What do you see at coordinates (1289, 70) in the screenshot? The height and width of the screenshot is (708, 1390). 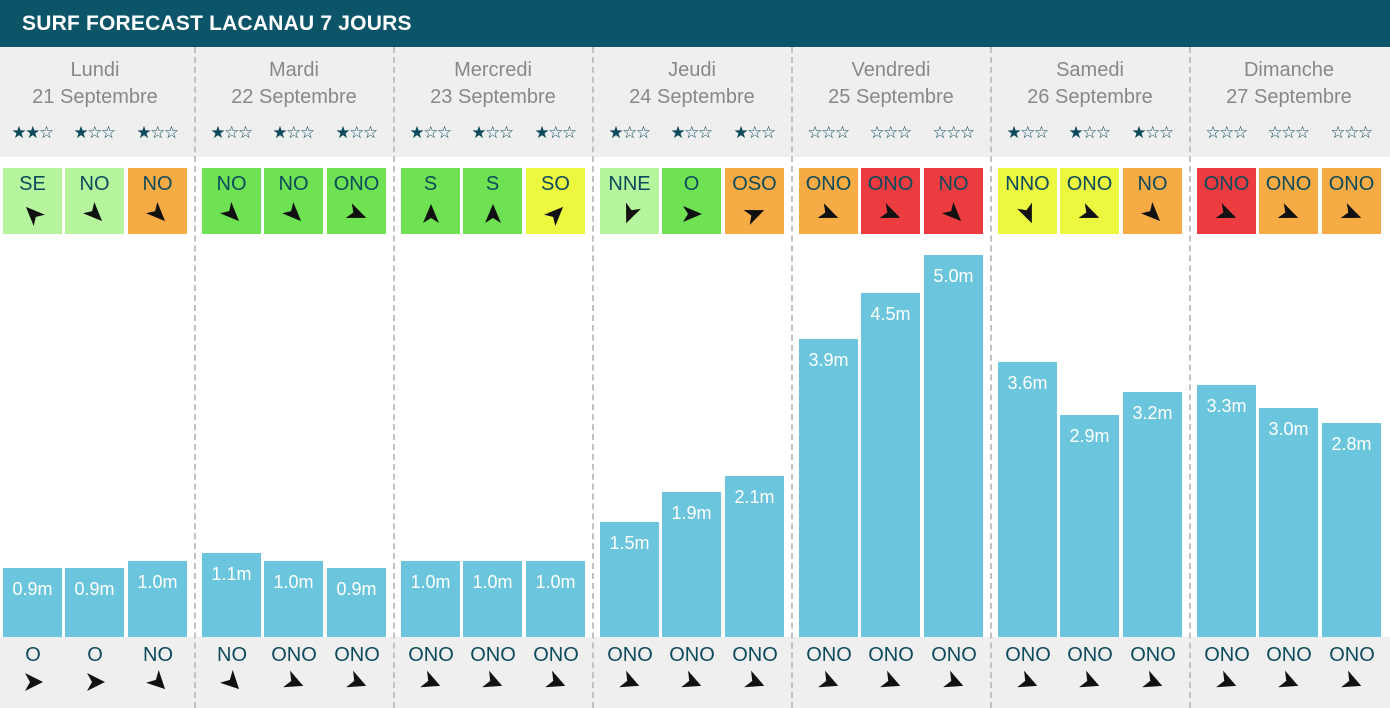 I see `day-name: Dimanche` at bounding box center [1289, 70].